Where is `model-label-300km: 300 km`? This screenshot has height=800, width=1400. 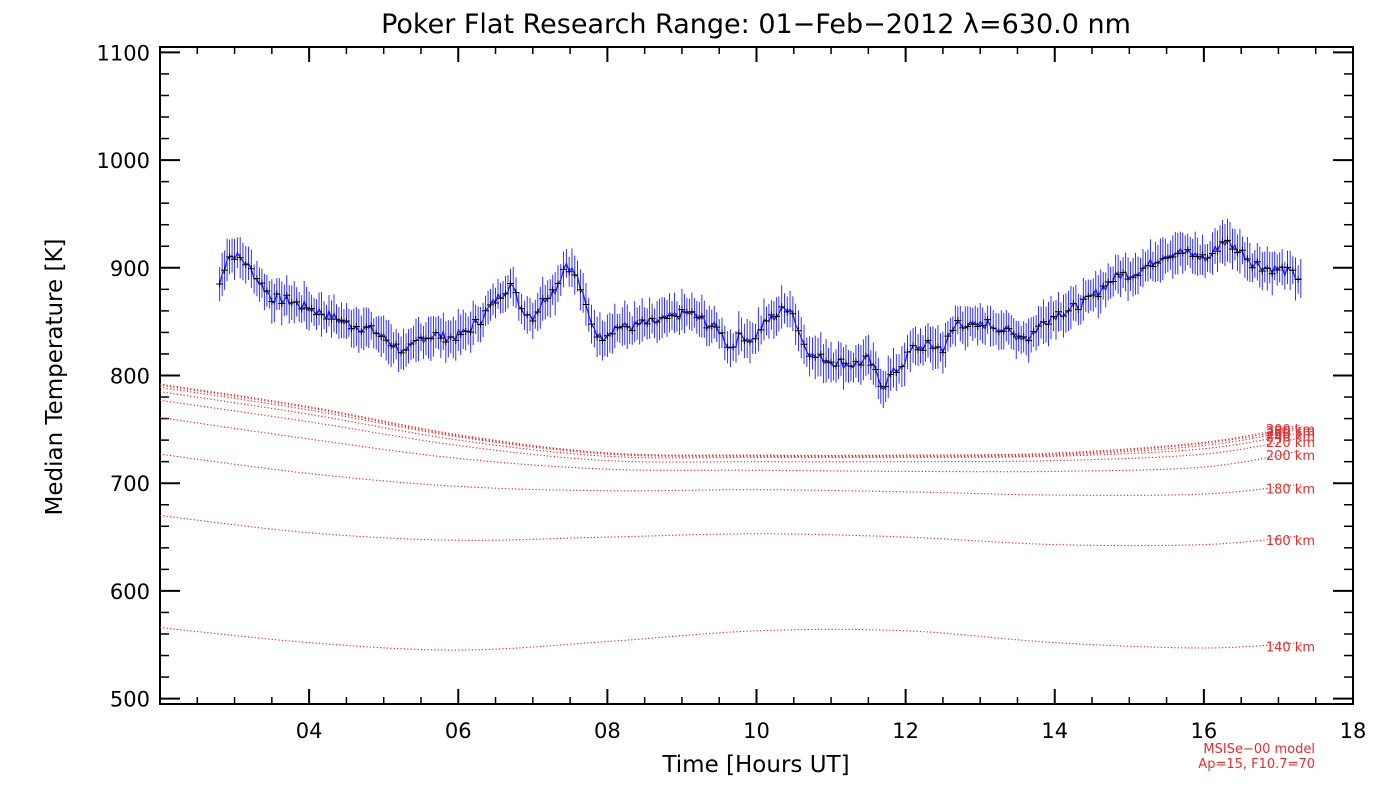 model-label-300km: 300 km is located at coordinates (1290, 430).